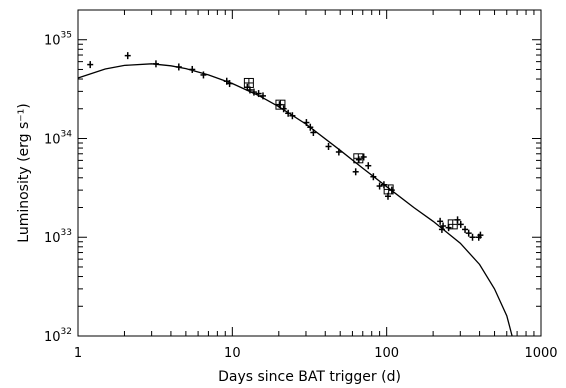 The width and height of the screenshot is (566, 388). What do you see at coordinates (78, 353) in the screenshot?
I see `x-tick-label: 1` at bounding box center [78, 353].